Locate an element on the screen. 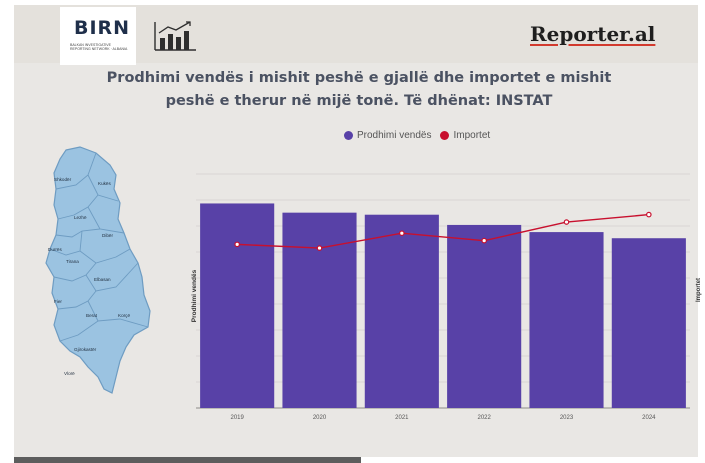  x-tick-label: 2022 is located at coordinates (484, 418).